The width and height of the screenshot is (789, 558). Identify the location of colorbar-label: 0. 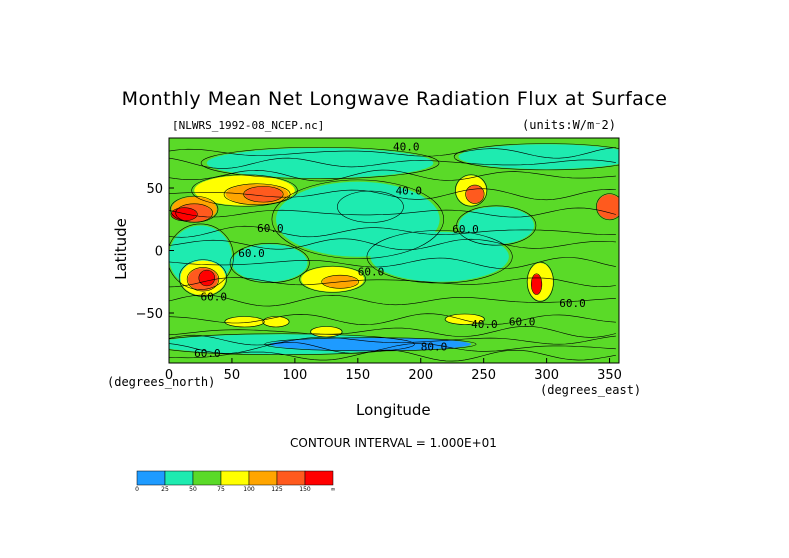
(137, 489).